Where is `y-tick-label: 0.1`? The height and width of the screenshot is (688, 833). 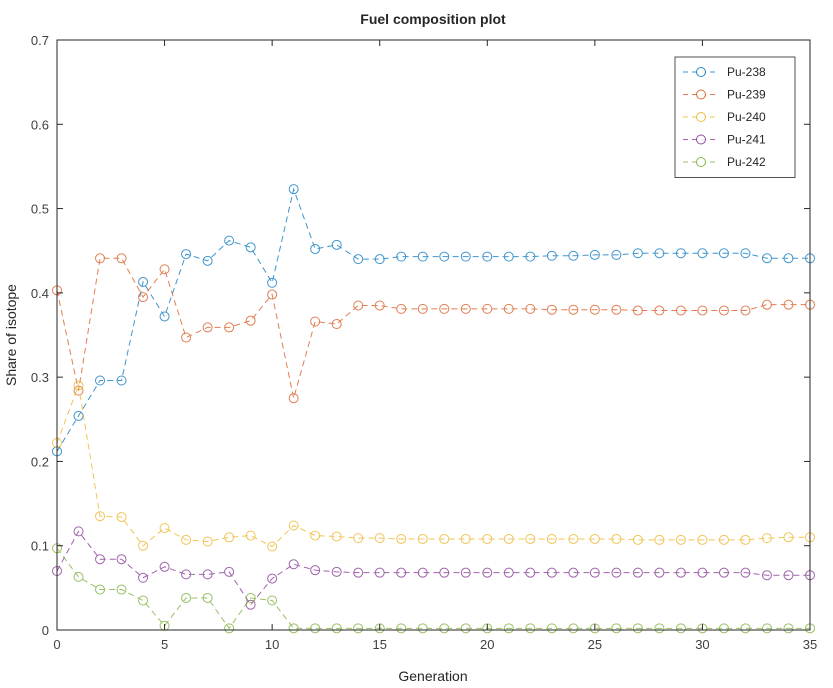
y-tick-label: 0.1 is located at coordinates (40, 546).